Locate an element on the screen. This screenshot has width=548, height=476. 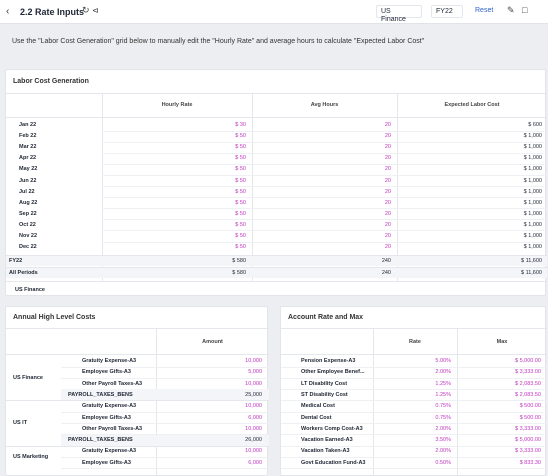
annual-amount-cell: 26,000 is located at coordinates (253, 440).